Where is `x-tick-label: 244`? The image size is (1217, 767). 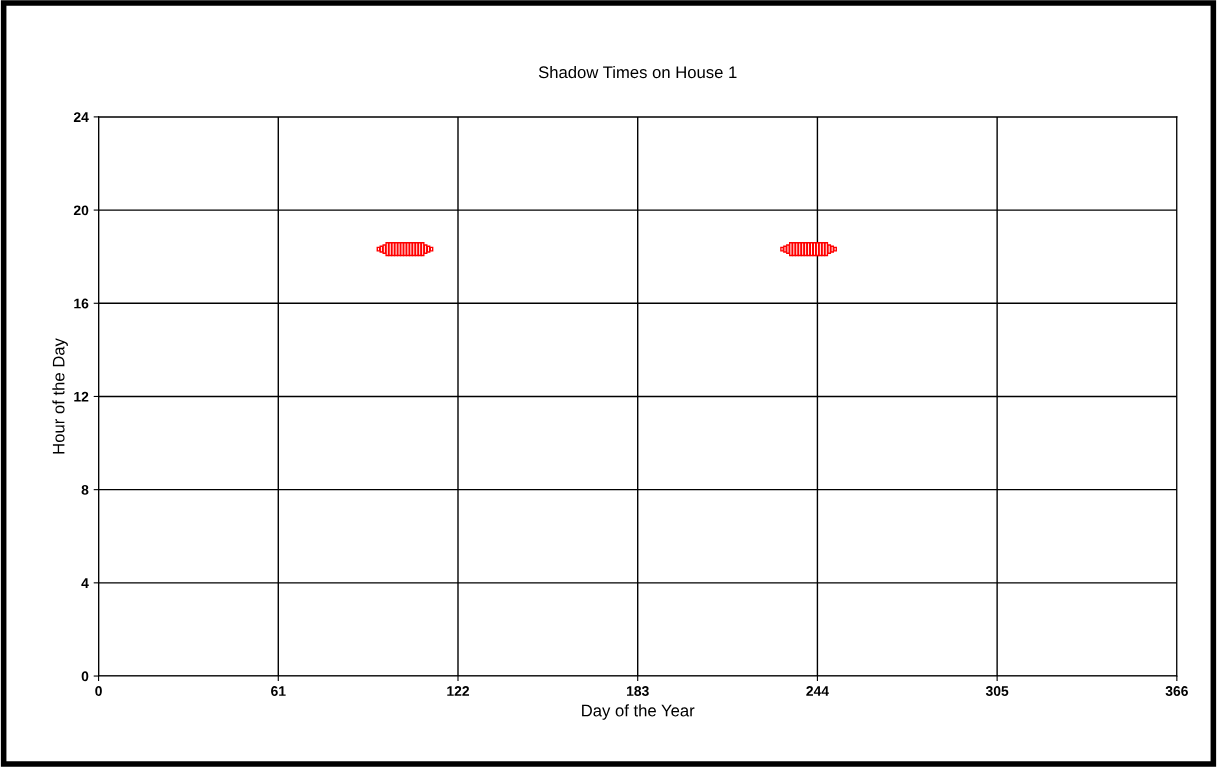 x-tick-label: 244 is located at coordinates (817, 691).